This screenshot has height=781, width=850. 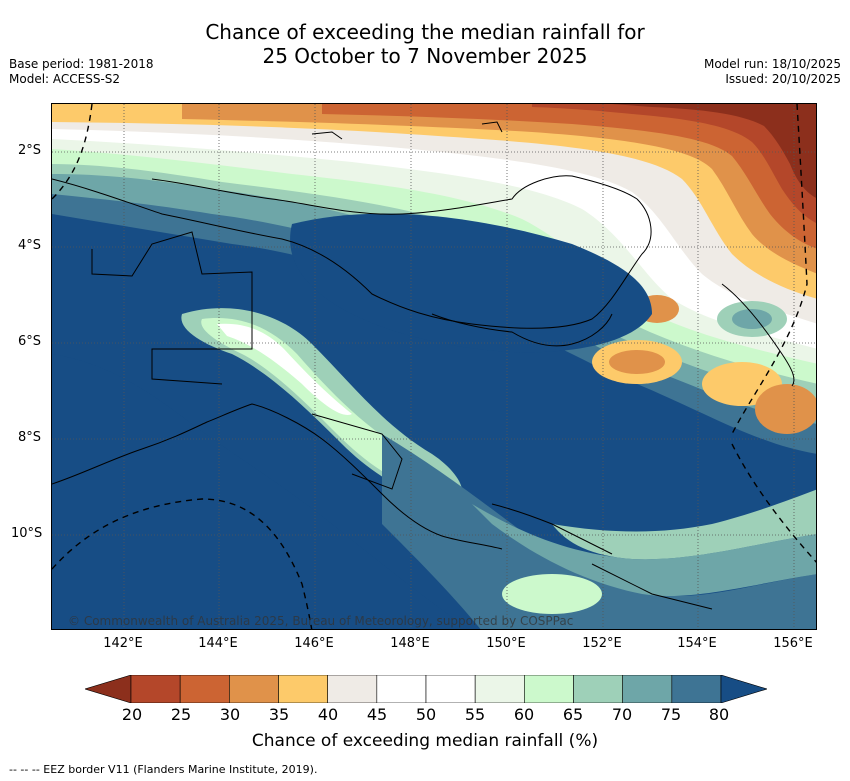 What do you see at coordinates (573, 714) in the screenshot?
I see `cbar-tick-65: 65` at bounding box center [573, 714].